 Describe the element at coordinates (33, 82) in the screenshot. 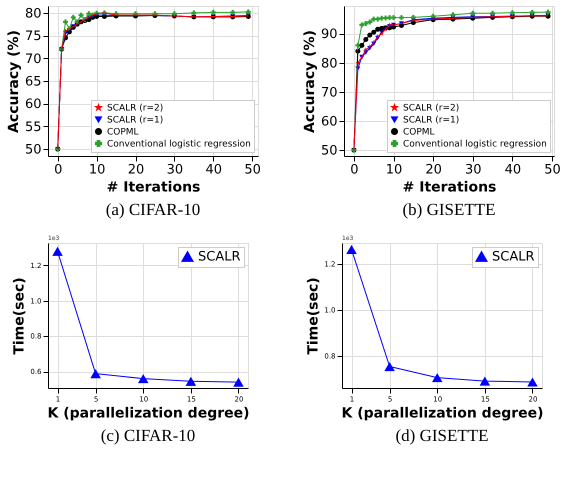

I see `y-tick-label: 65` at that location.